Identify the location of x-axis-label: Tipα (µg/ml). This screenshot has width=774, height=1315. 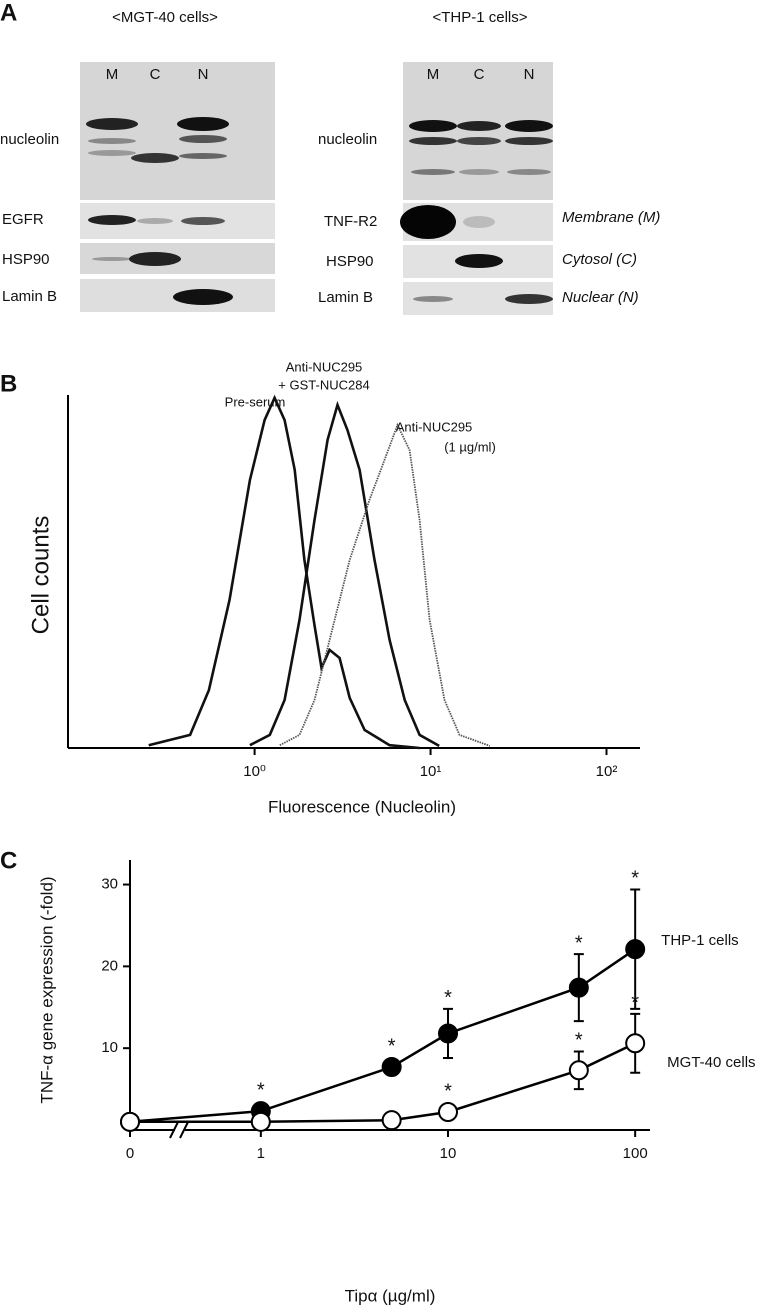
(390, 1295).